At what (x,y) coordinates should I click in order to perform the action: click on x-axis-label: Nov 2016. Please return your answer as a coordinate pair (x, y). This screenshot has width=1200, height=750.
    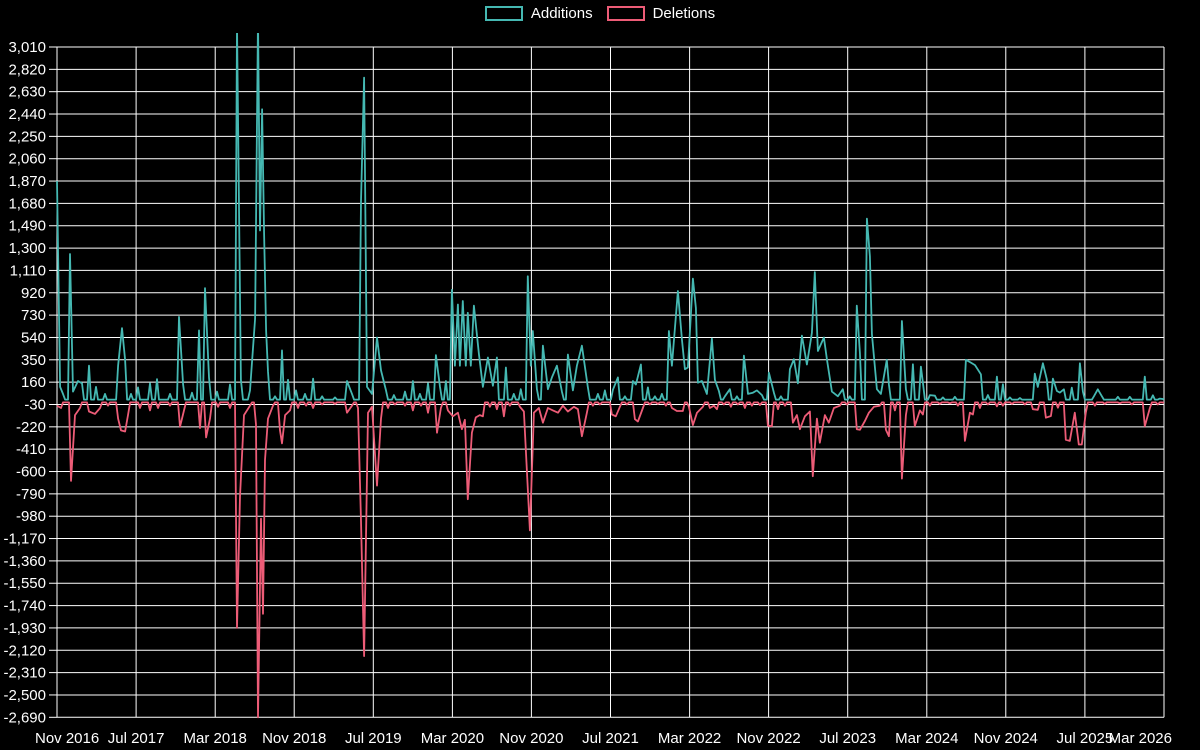
    Looking at the image, I should click on (67, 738).